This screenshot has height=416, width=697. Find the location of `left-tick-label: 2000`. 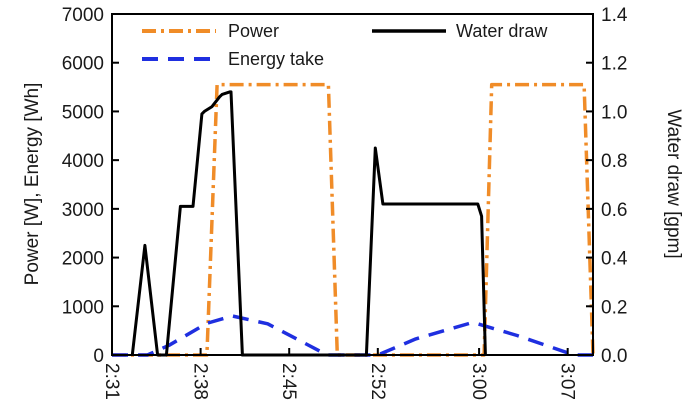

left-tick-label: 2000 is located at coordinates (83, 259).